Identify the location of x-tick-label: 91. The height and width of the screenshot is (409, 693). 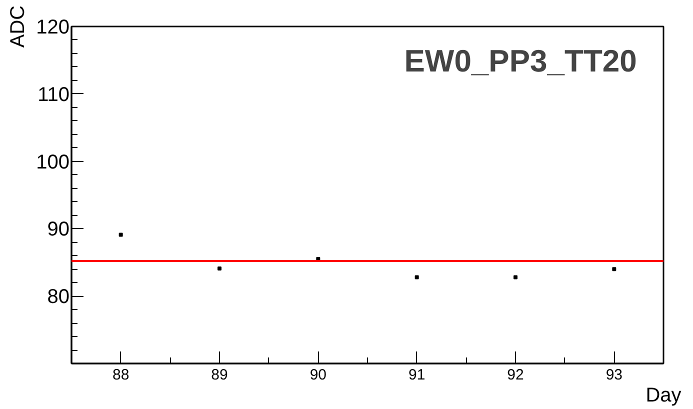
(417, 375).